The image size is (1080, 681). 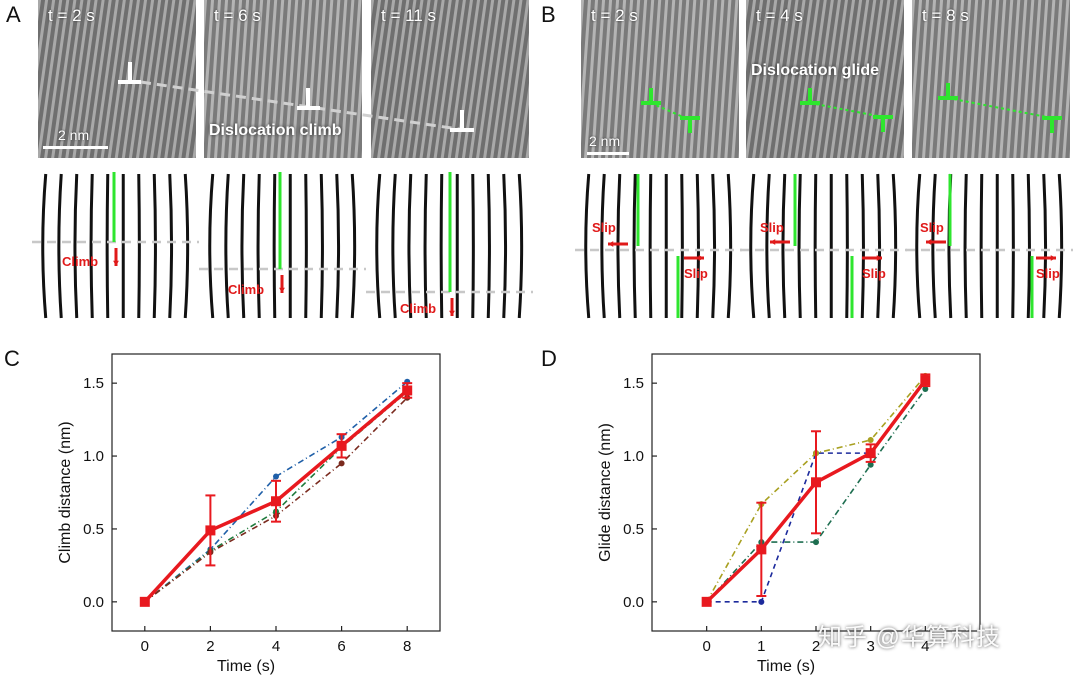 I want to click on y-tick-label: 1.5, so click(x=93, y=383).